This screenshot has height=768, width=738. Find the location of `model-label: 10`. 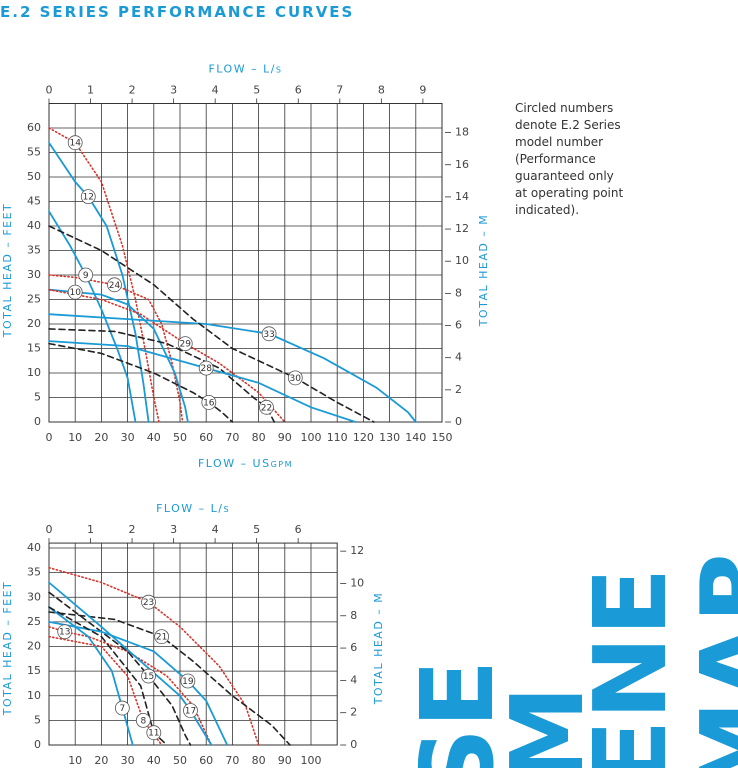

model-label: 10 is located at coordinates (75, 293).